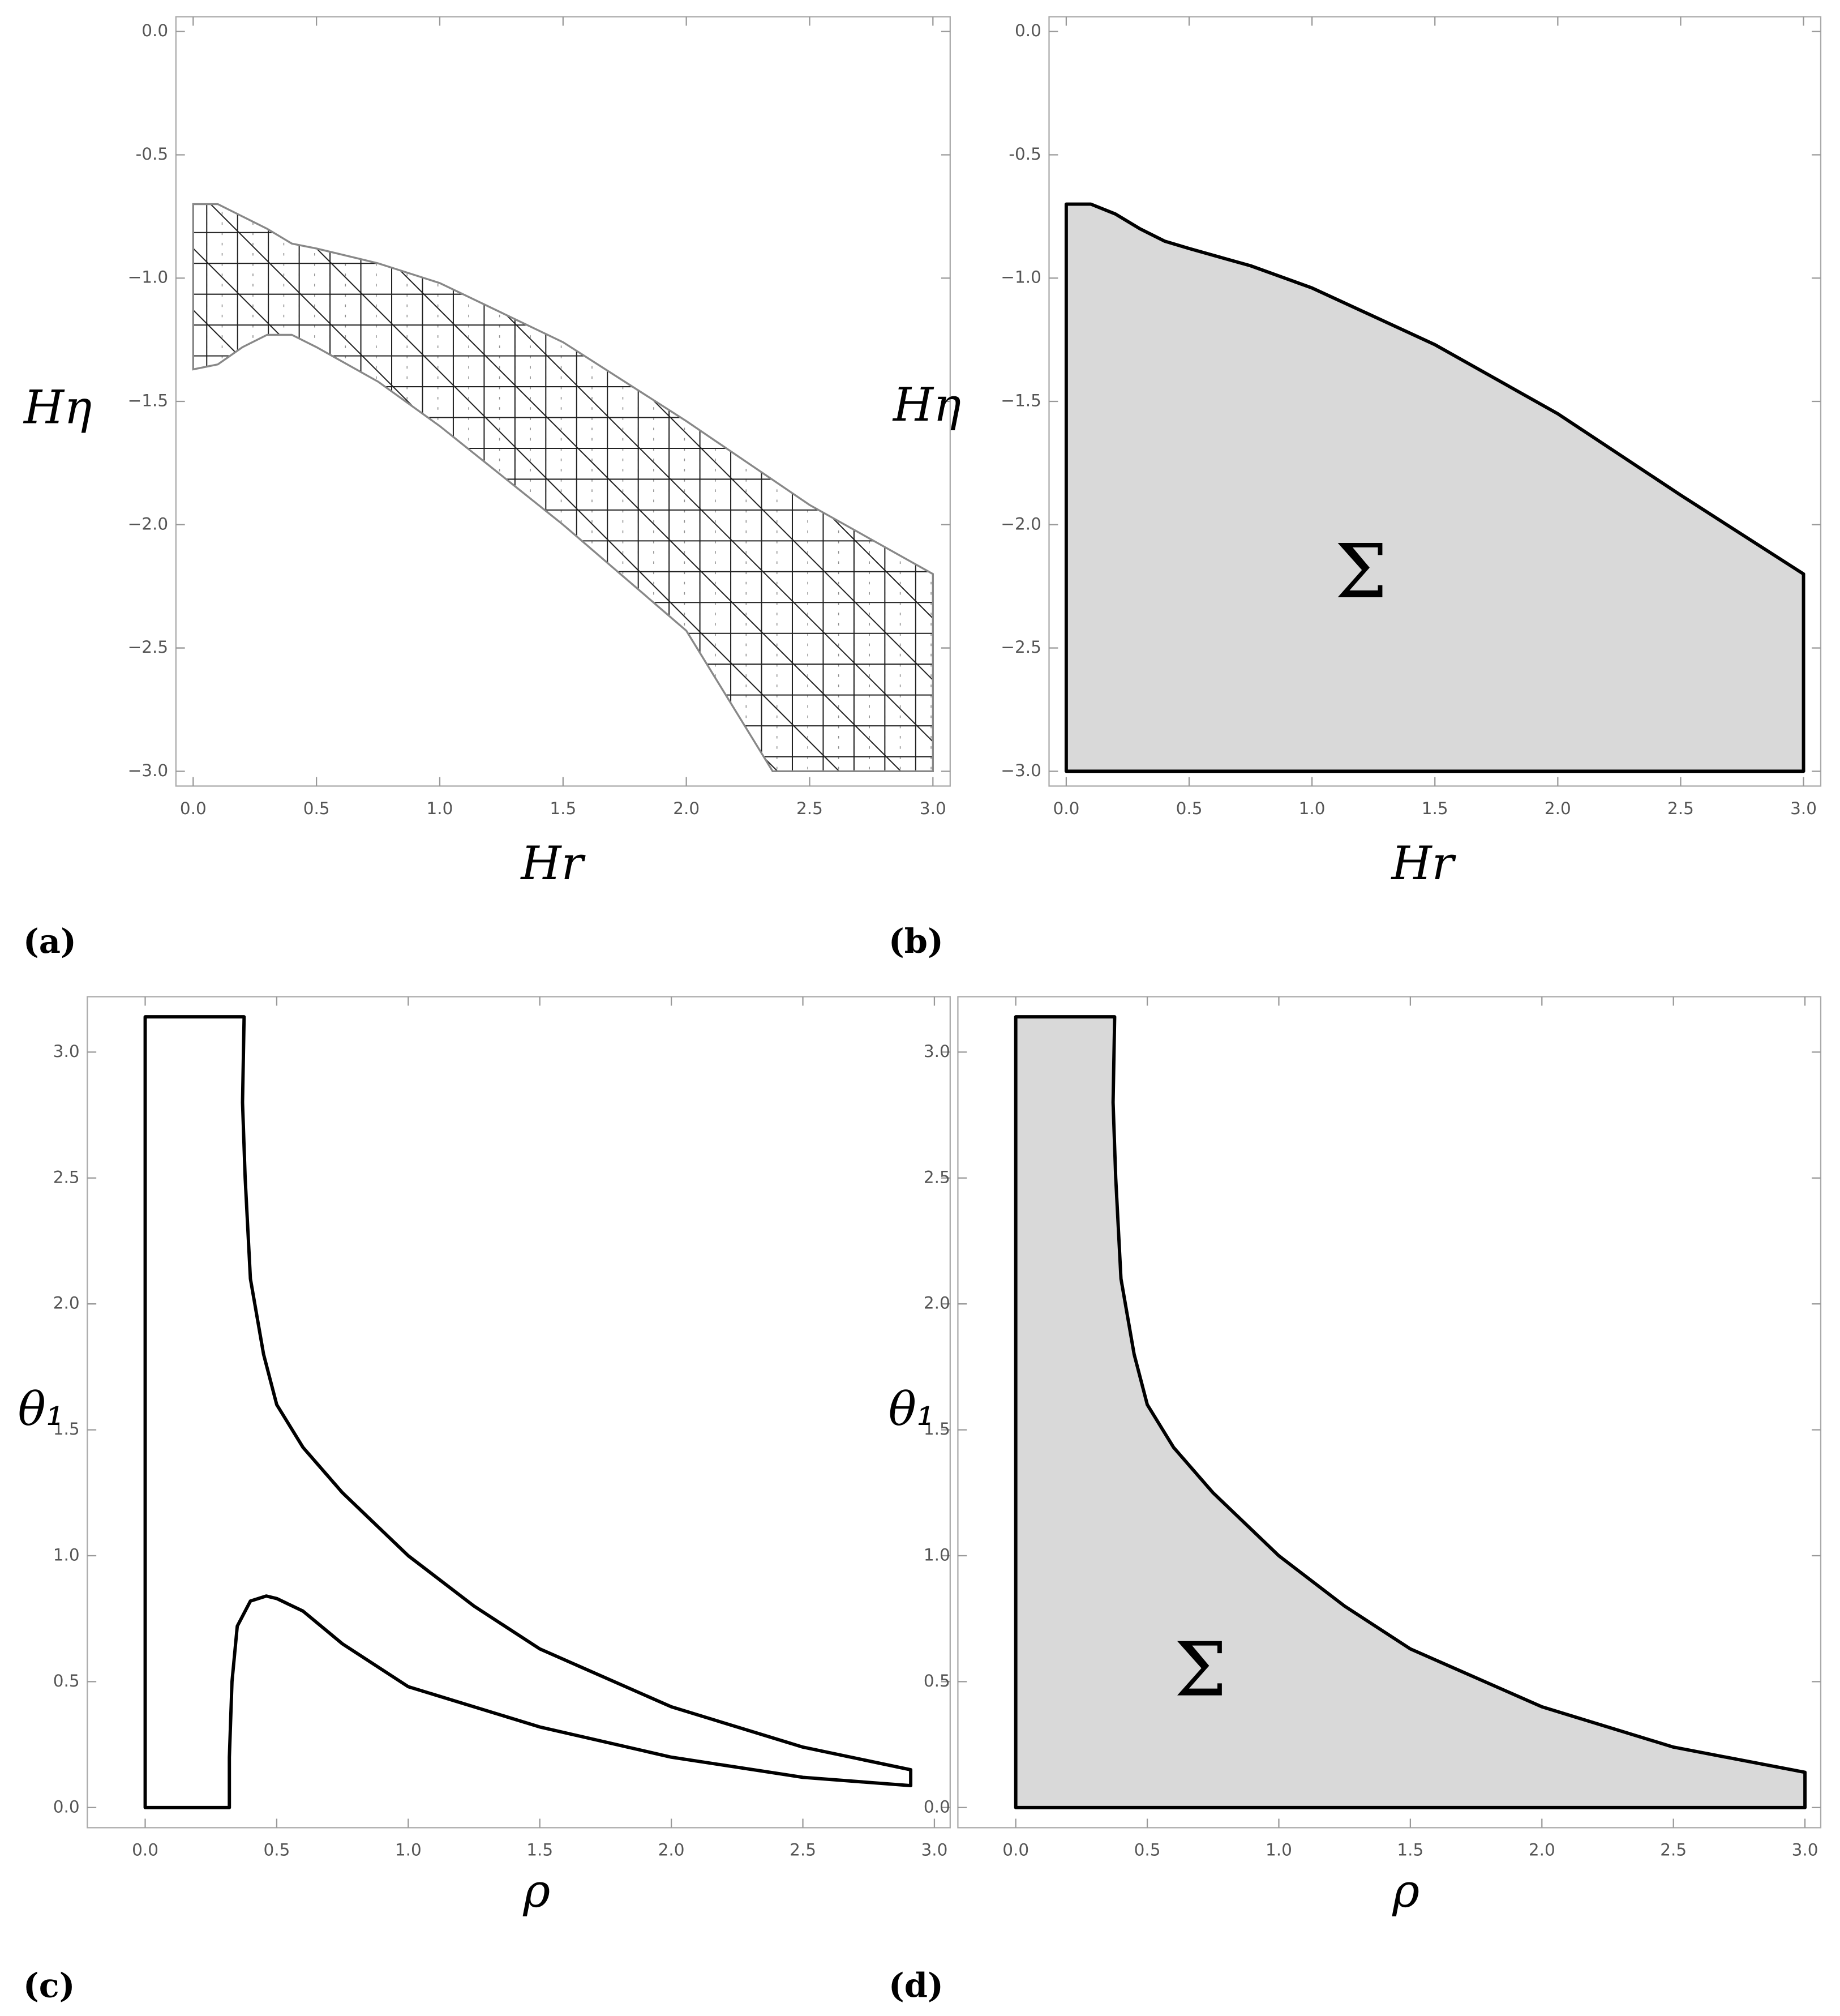  What do you see at coordinates (916, 1985) in the screenshot?
I see `panel-label: (d)` at bounding box center [916, 1985].